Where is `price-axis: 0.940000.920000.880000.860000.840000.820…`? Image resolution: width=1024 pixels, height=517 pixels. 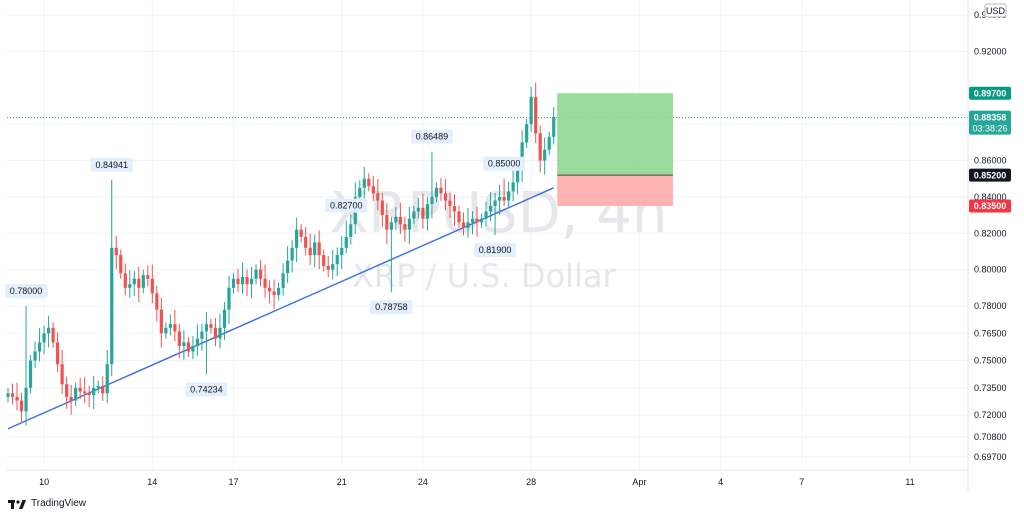 price-axis: 0.940000.920000.880000.860000.840000.820… is located at coordinates (990, 236).